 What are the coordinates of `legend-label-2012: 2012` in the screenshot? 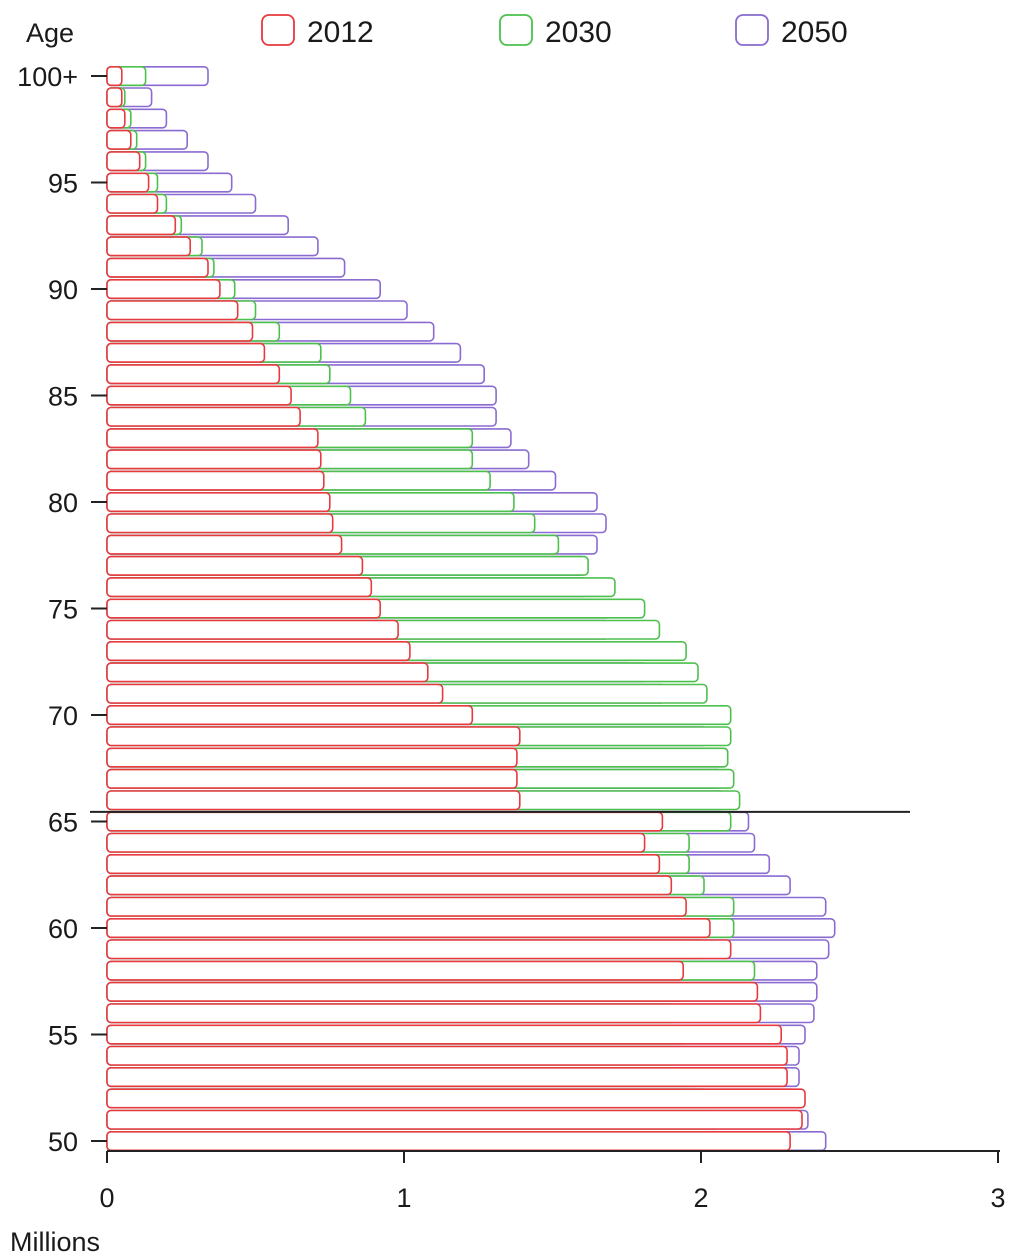 It's located at (340, 32).